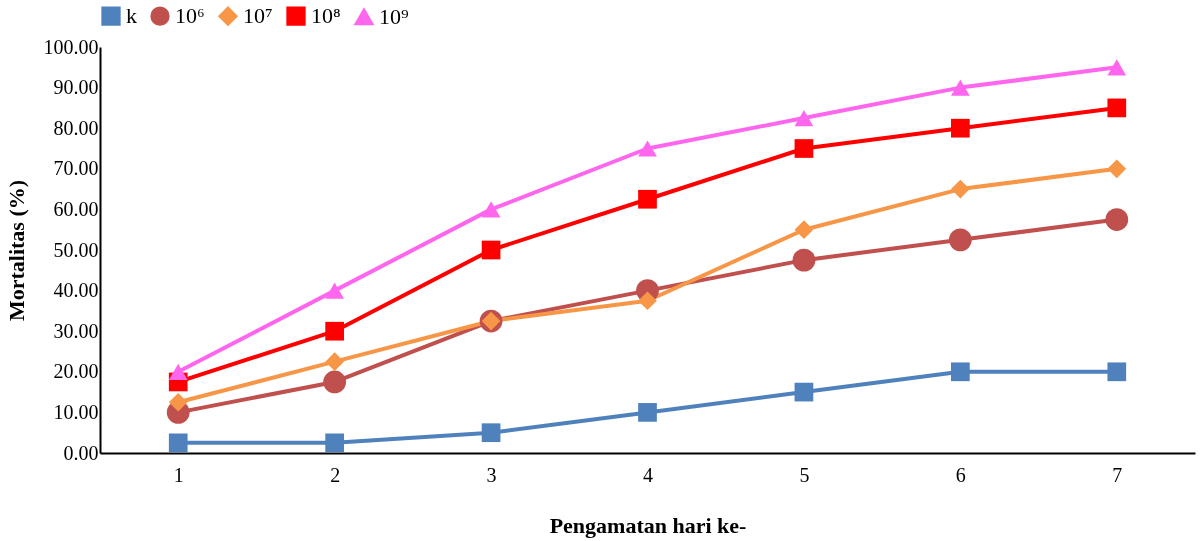 This screenshot has height=541, width=1200. I want to click on x-tick-label: 1, so click(178, 474).